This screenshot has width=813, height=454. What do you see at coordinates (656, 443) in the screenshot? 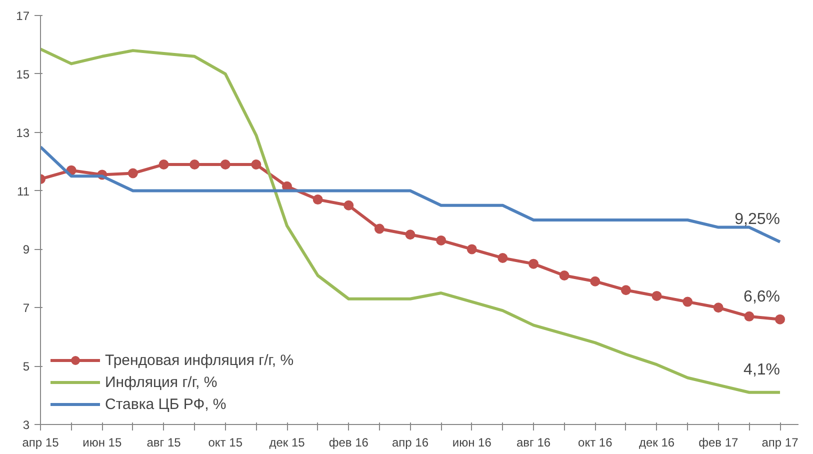
I see `x-tick-label: дек 16` at bounding box center [656, 443].